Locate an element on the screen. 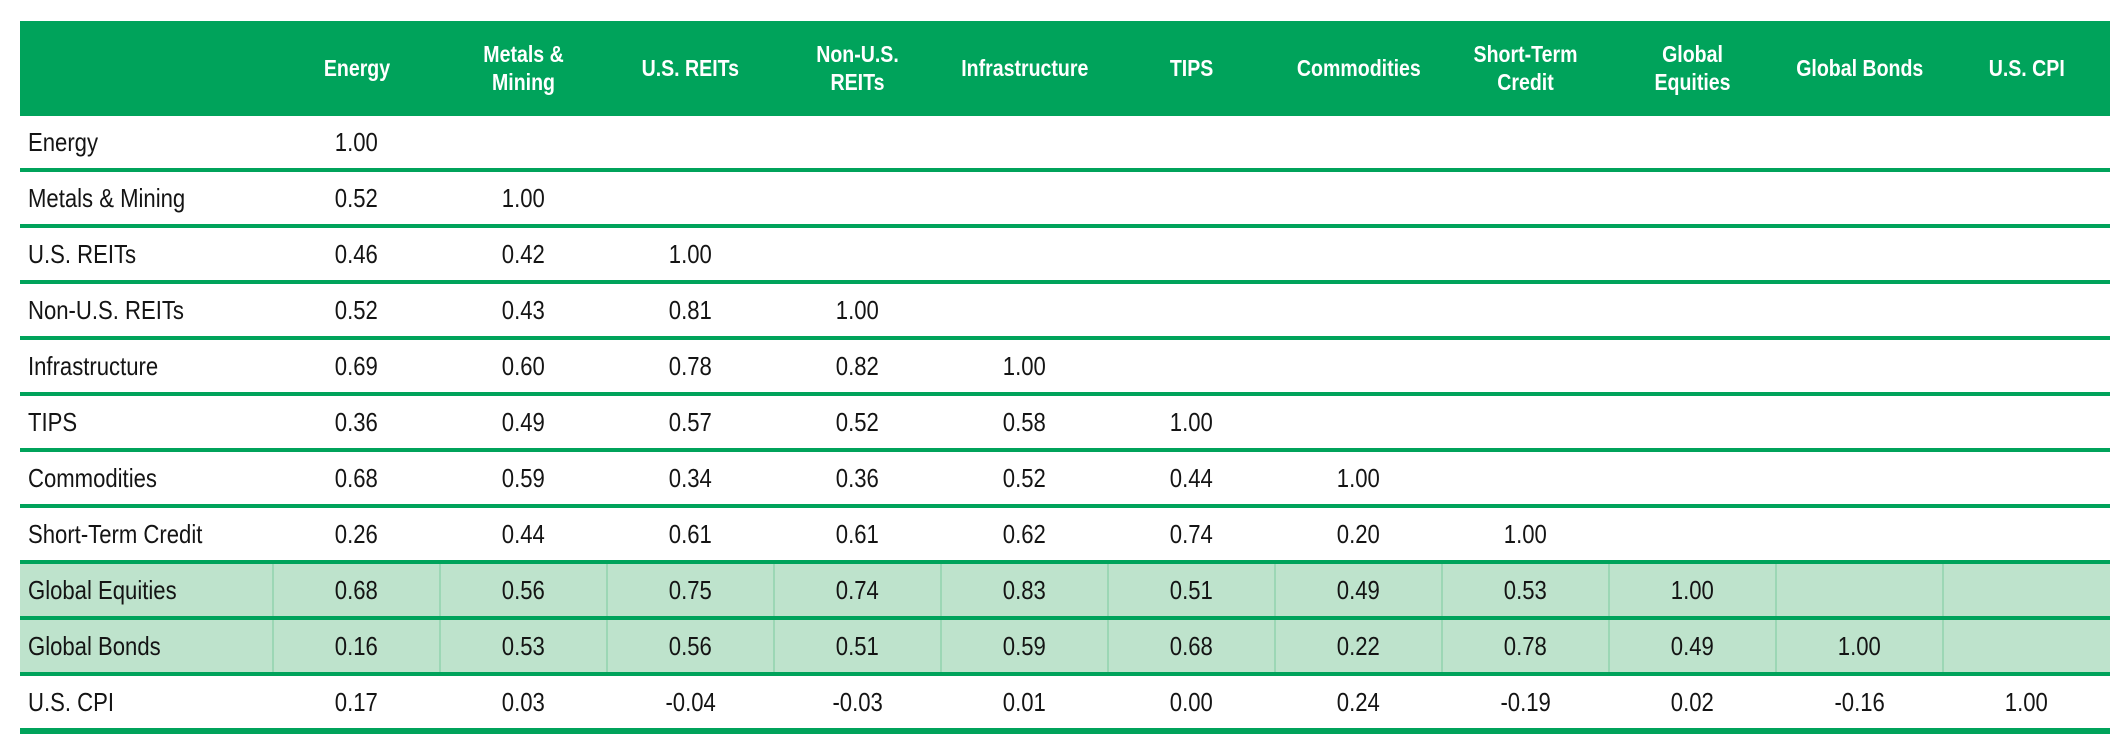  column-header: Metals & Mining is located at coordinates (523, 68).